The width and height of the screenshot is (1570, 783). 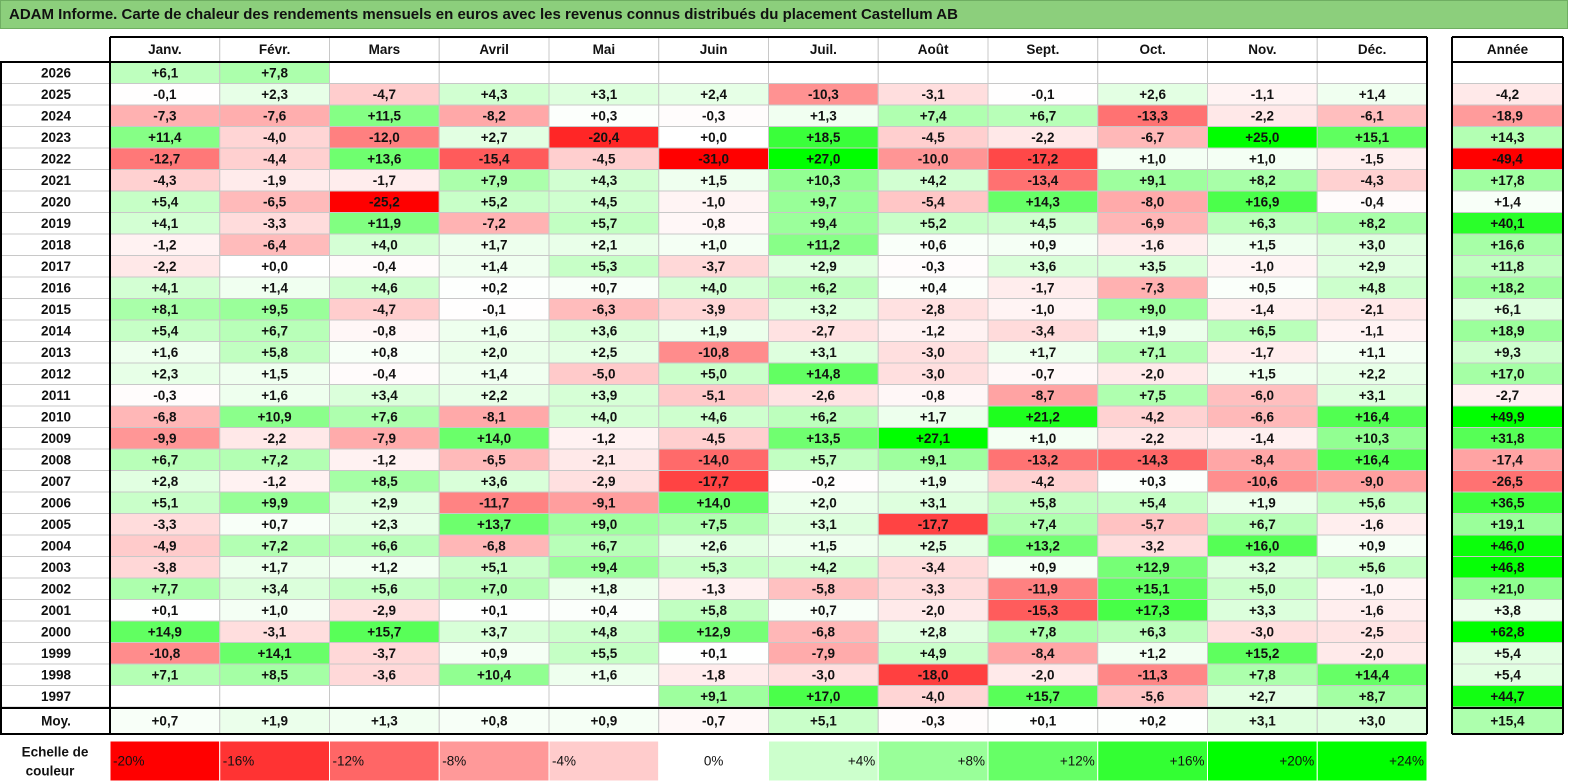 What do you see at coordinates (1152, 201) in the screenshot?
I see `heatmap-cell-value: -8,0` at bounding box center [1152, 201].